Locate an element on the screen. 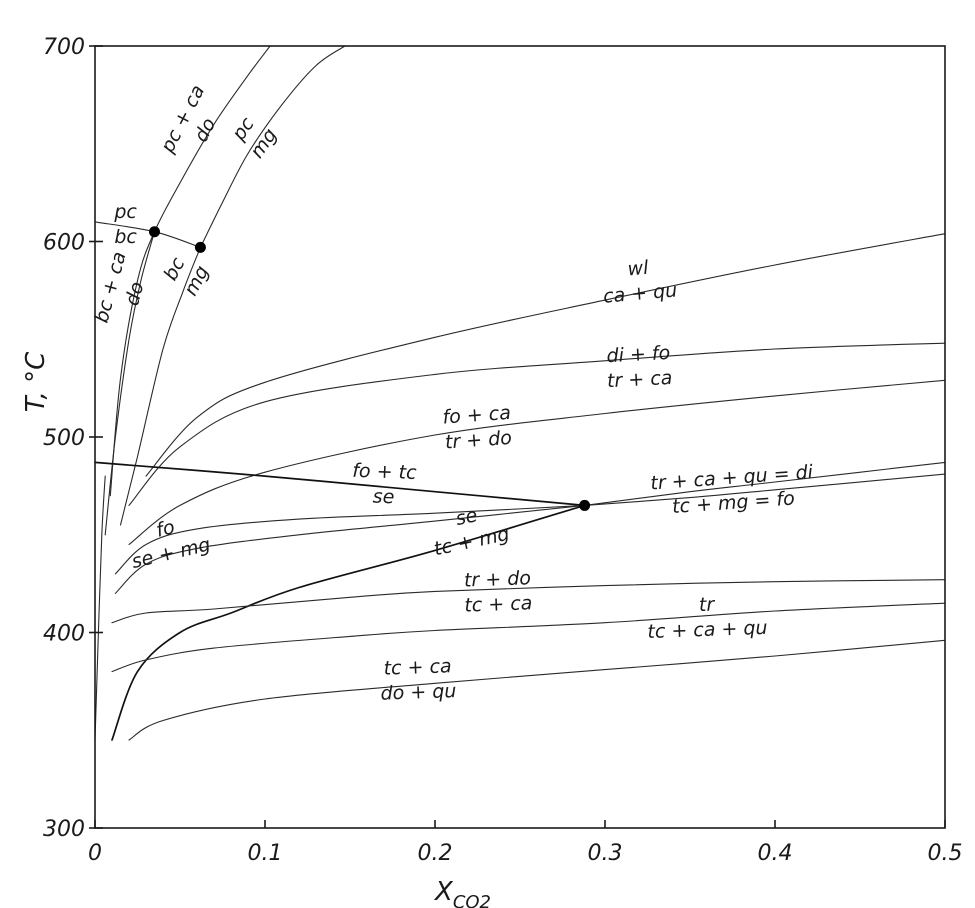 The height and width of the screenshot is (908, 975). reaction-top: fo + tc is located at coordinates (384, 472).